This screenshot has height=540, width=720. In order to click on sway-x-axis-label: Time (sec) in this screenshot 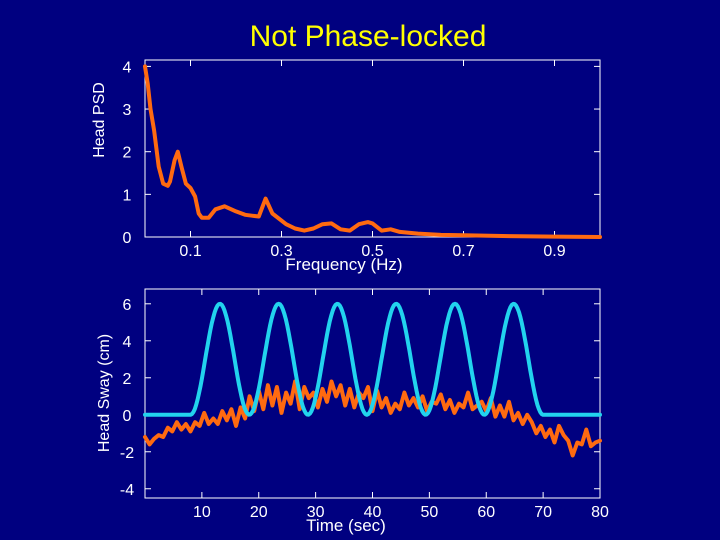, I will do `click(346, 525)`.